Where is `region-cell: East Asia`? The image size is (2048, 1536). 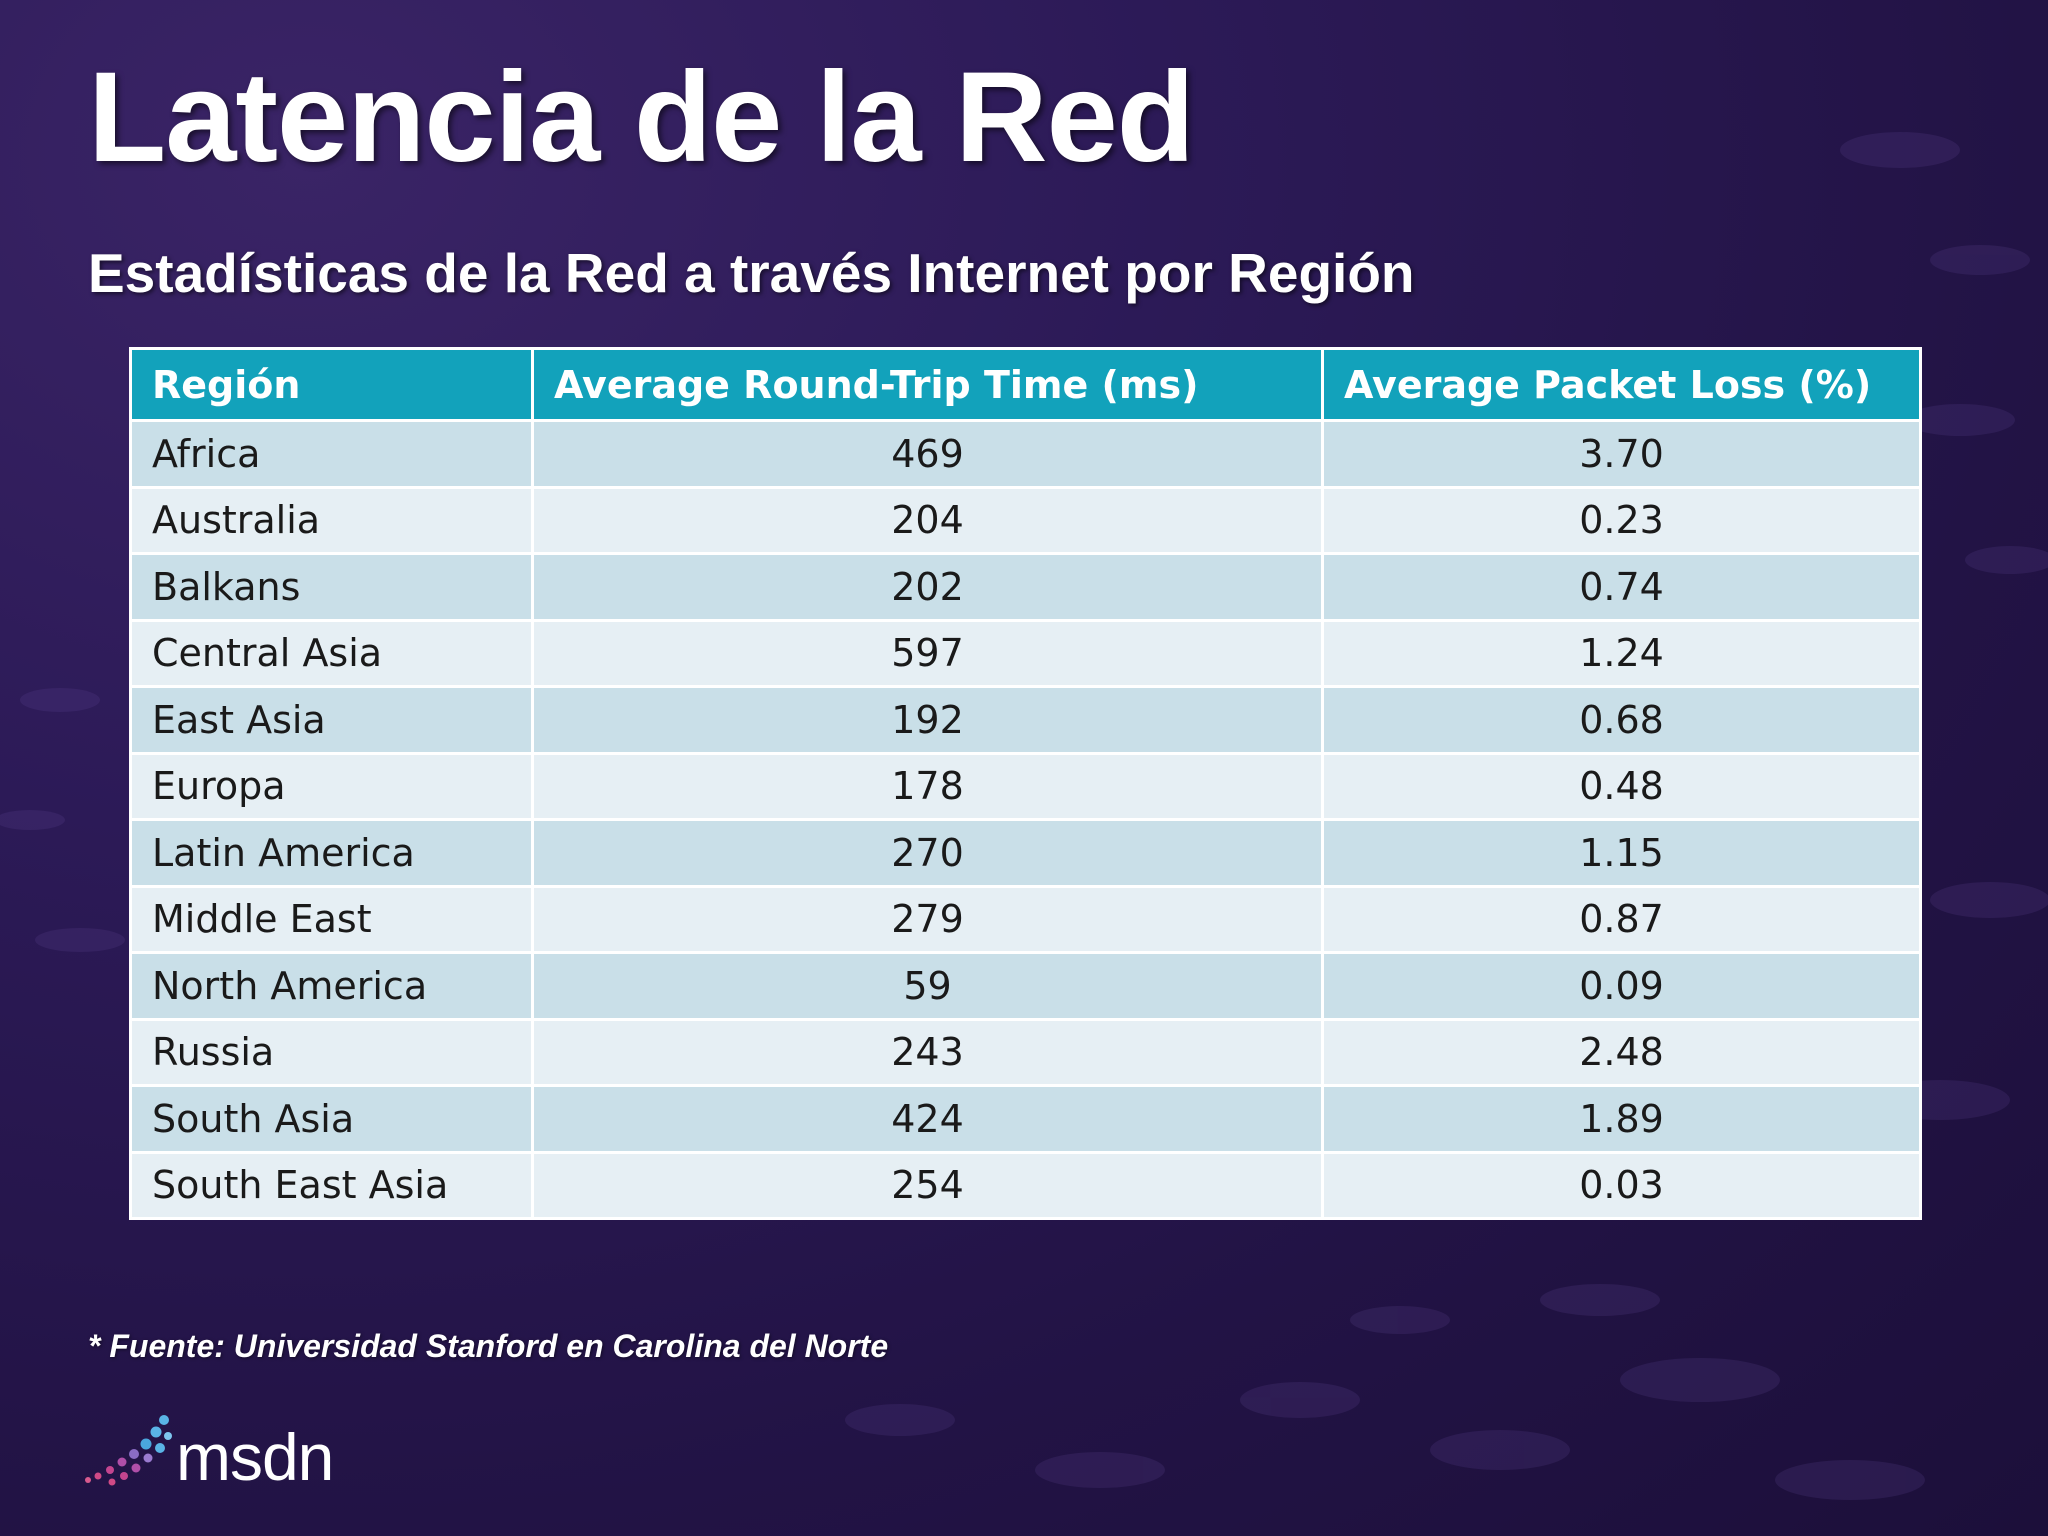
region-cell: East Asia is located at coordinates (331, 720).